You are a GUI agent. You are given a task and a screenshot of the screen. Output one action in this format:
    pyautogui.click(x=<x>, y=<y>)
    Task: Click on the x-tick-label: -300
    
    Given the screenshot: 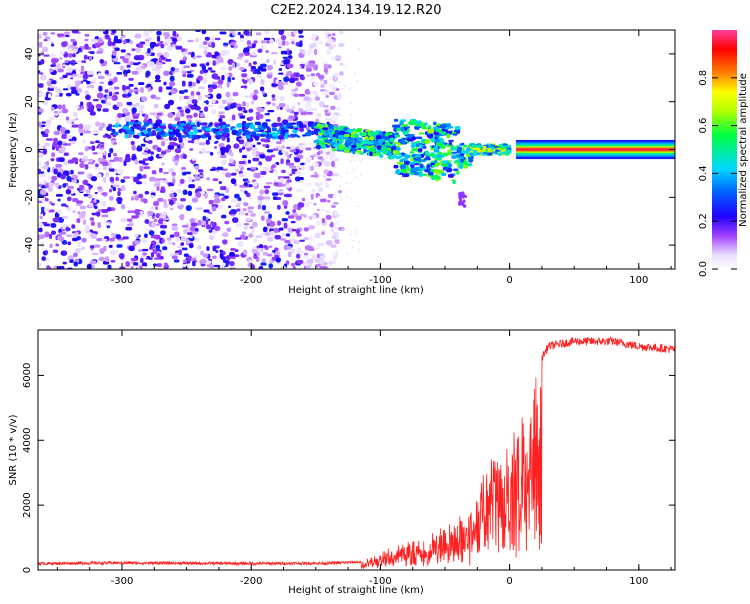 What is the action you would take?
    pyautogui.click(x=122, y=581)
    